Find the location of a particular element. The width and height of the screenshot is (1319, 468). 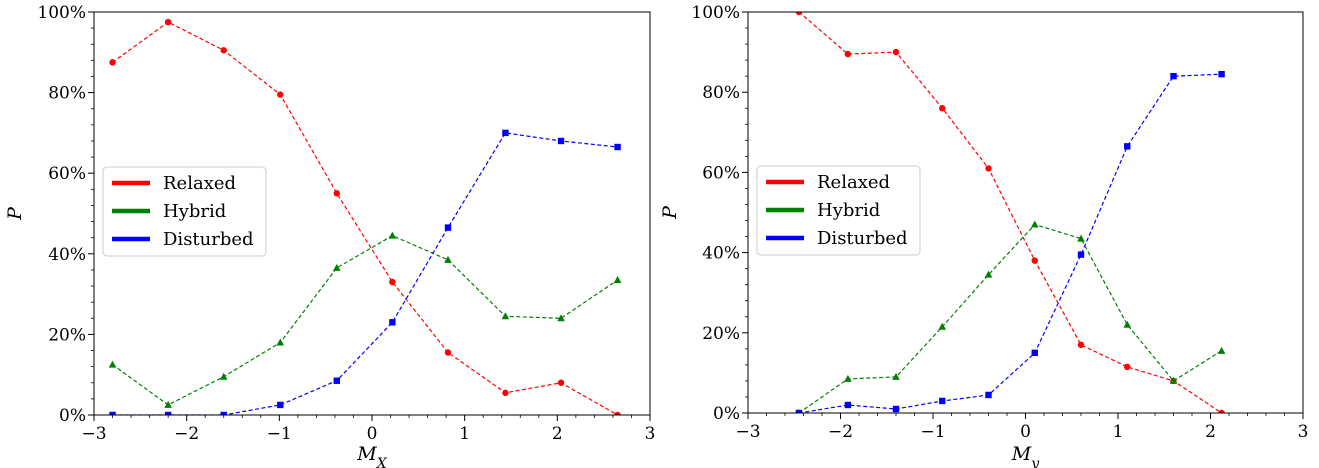

x-axis-label: My is located at coordinates (1025, 455).